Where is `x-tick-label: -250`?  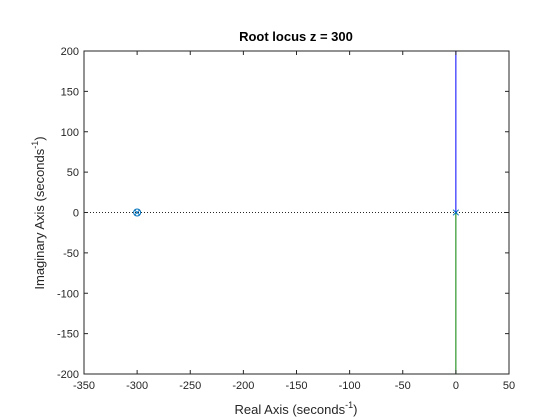 x-tick-label: -250 is located at coordinates (190, 386).